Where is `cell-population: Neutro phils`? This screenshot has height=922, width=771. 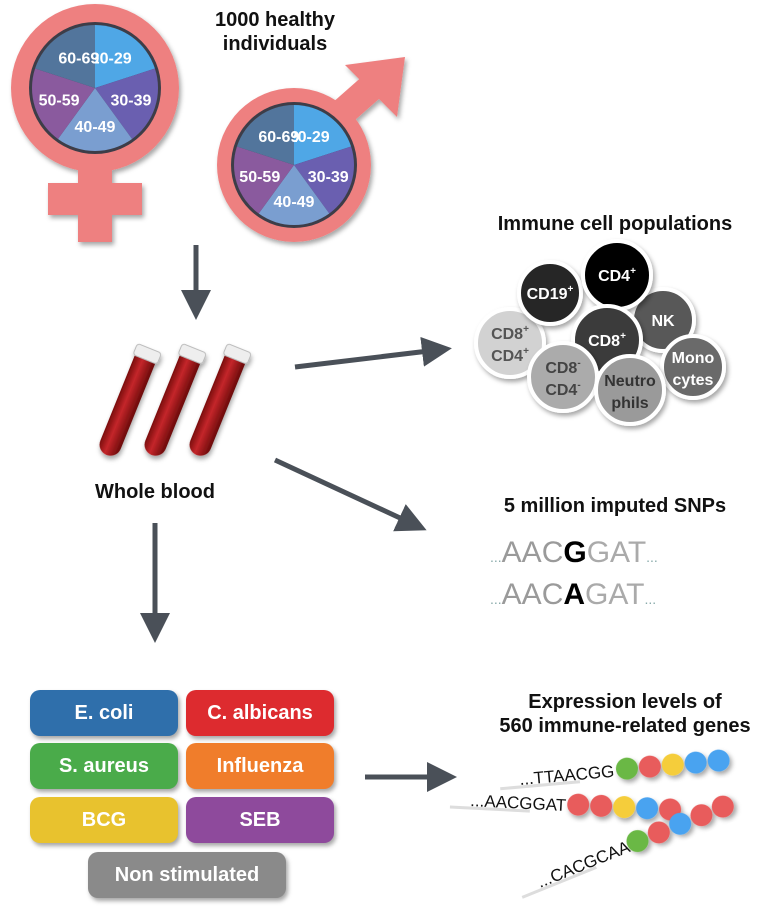 cell-population: Neutro phils is located at coordinates (630, 390).